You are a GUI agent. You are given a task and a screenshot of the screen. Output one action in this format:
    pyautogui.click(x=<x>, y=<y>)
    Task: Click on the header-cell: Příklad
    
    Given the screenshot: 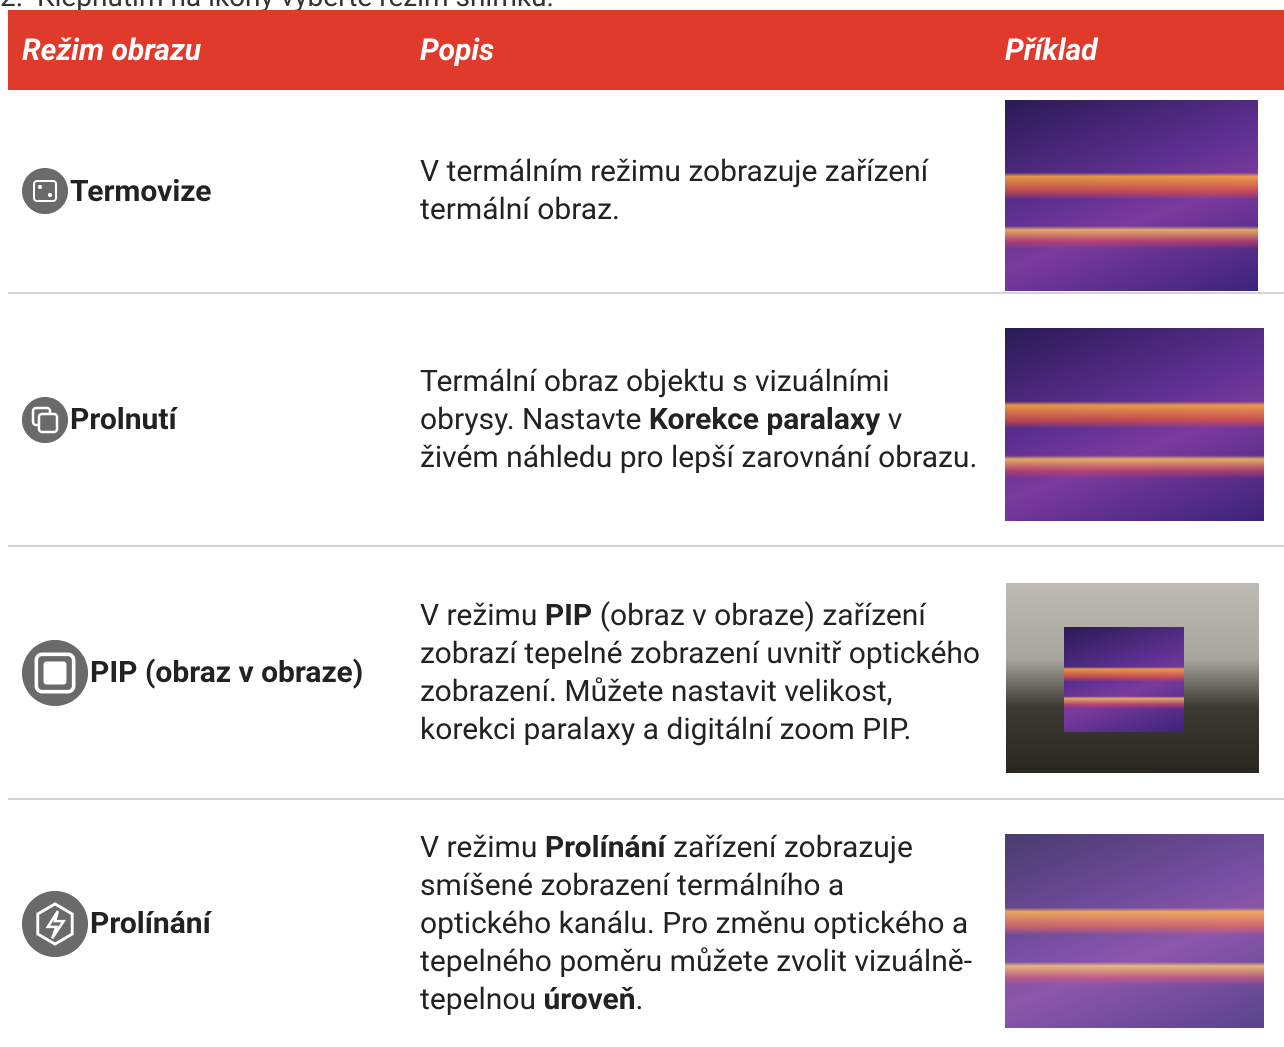 What is the action you would take?
    pyautogui.click(x=1051, y=50)
    